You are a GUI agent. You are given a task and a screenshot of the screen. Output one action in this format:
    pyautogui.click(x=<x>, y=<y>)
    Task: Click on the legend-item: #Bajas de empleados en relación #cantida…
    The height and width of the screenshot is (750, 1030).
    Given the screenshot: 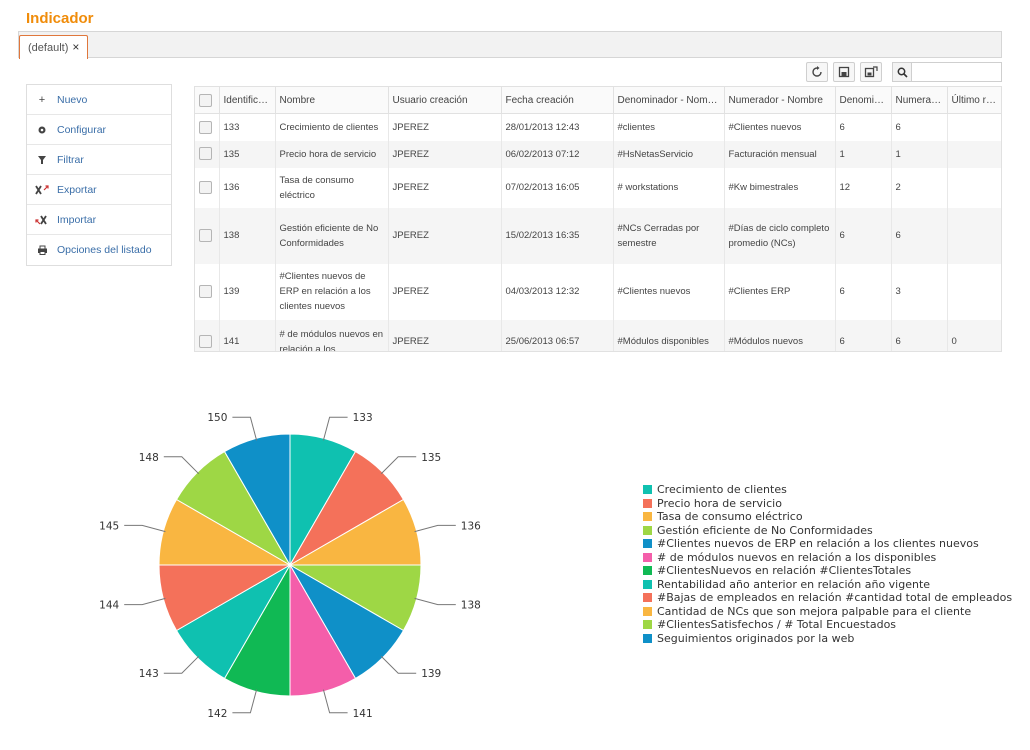 What is the action you would take?
    pyautogui.click(x=827, y=598)
    